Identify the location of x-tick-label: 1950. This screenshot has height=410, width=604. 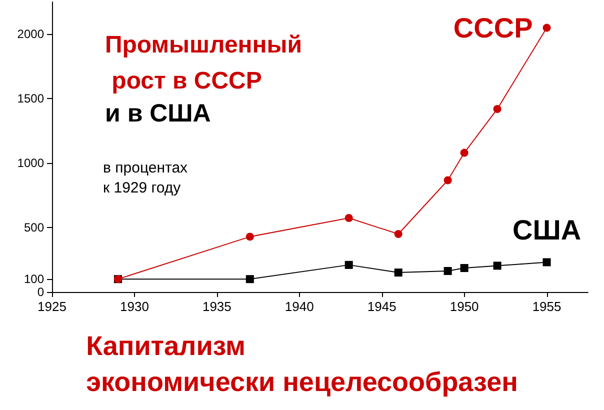
(464, 306).